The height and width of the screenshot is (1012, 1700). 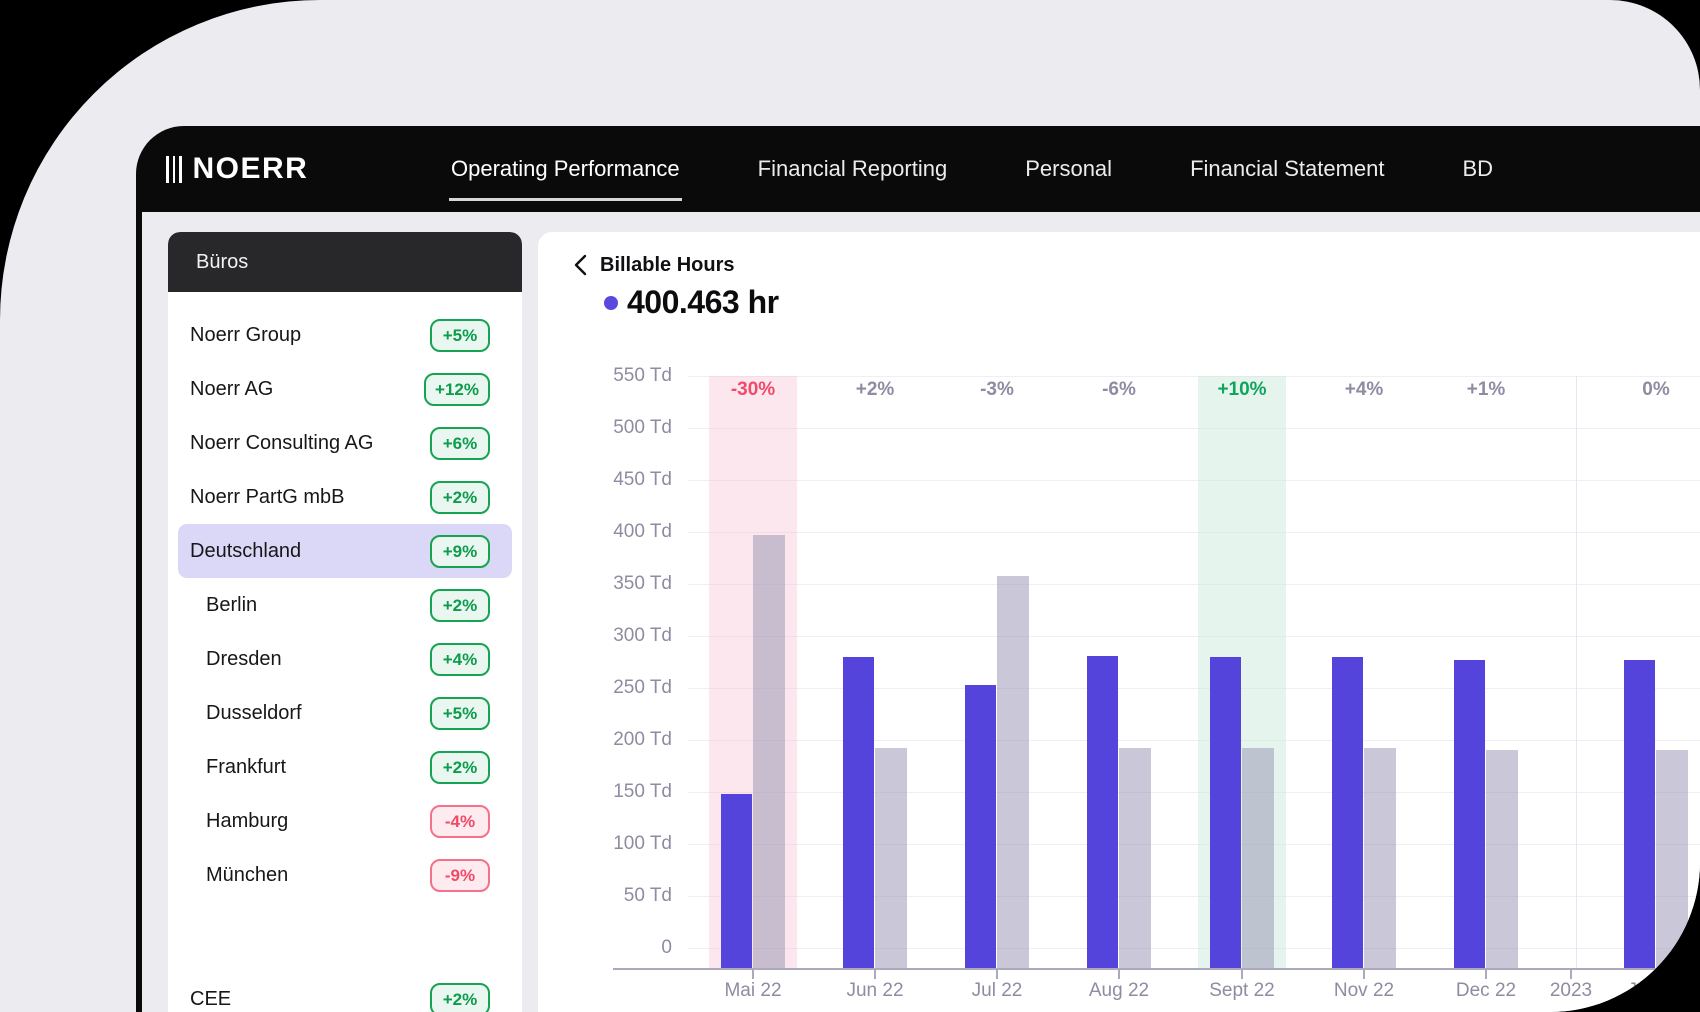 I want to click on trend-badge: -4%, so click(x=460, y=821).